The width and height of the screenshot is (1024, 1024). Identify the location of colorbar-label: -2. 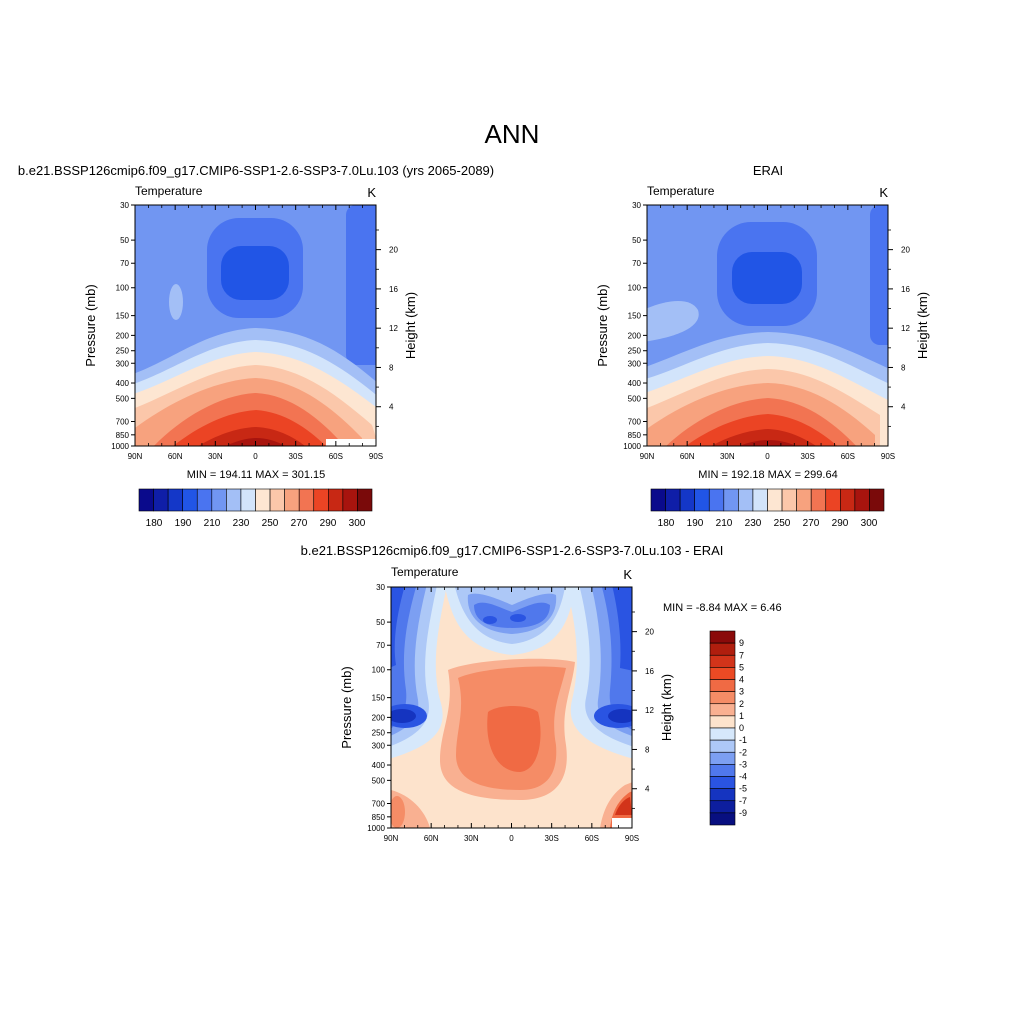
(743, 752).